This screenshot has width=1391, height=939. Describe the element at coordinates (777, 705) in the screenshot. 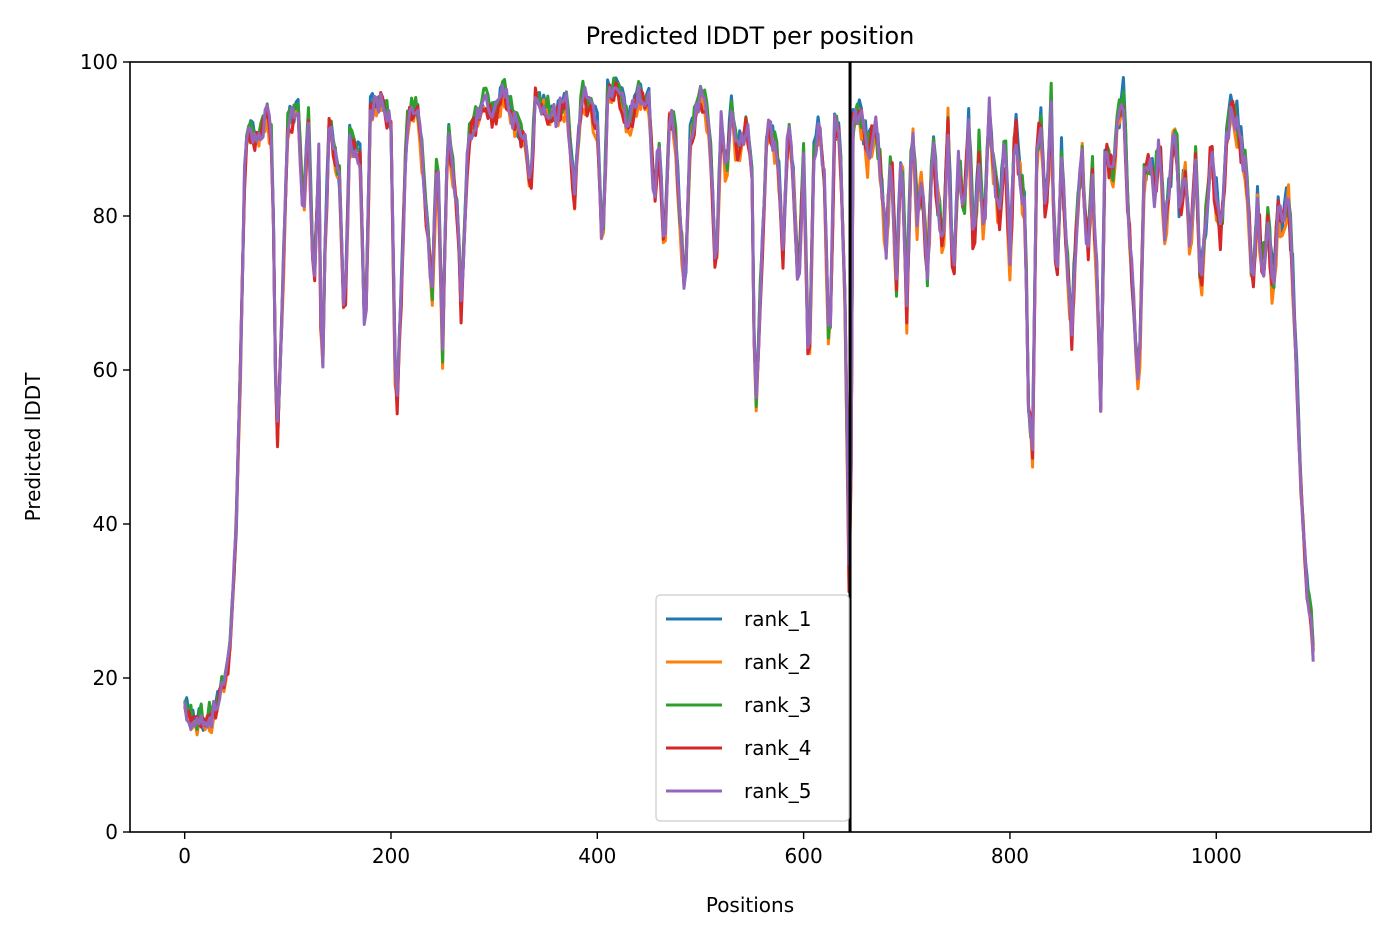

I see `legend-label-rank_3: rank_3` at that location.